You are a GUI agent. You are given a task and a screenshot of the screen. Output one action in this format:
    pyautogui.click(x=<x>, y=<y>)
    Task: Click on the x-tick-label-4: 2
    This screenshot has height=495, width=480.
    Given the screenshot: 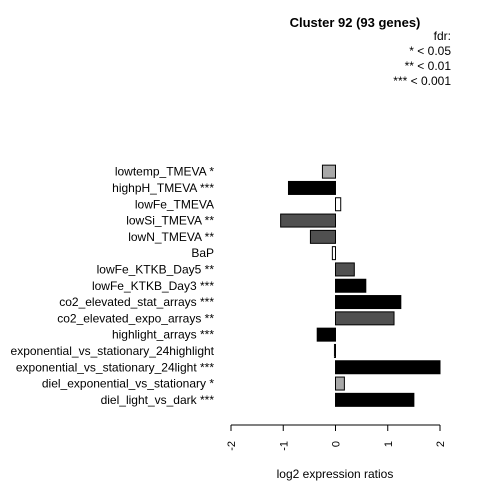 What is the action you would take?
    pyautogui.click(x=441, y=444)
    